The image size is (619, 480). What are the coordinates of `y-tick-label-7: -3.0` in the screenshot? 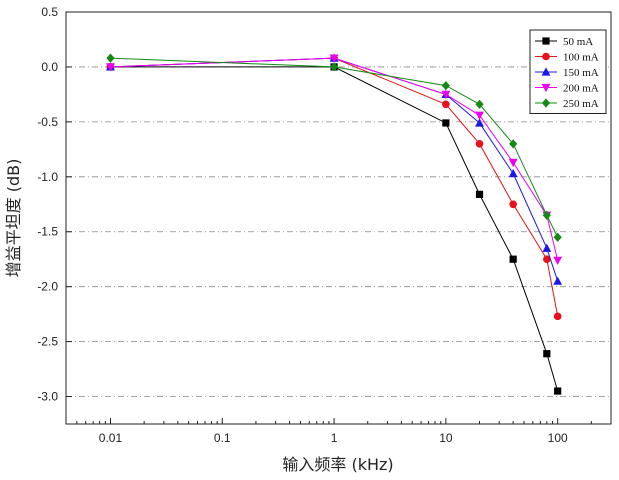 It's located at (47, 397).